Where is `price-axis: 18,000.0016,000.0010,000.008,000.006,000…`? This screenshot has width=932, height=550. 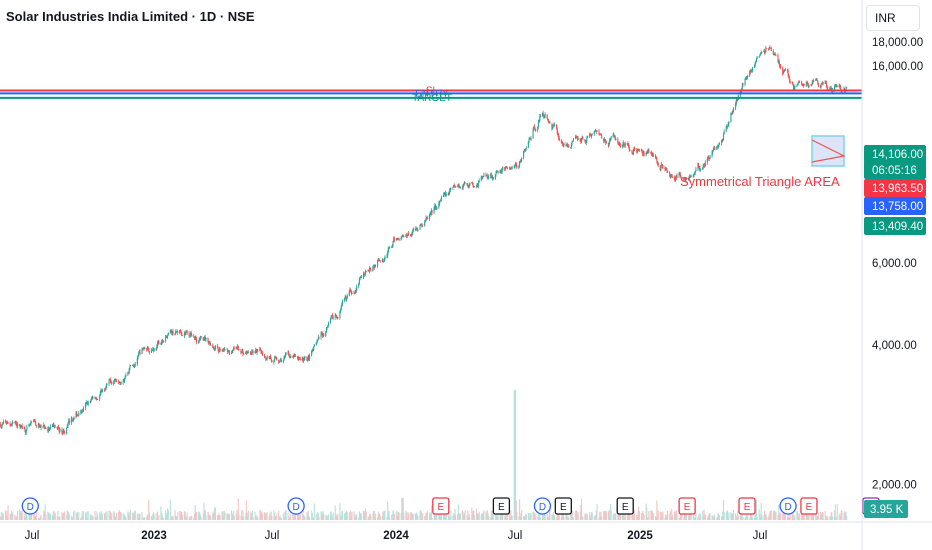 price-axis: 18,000.0016,000.0010,000.008,000.006,000… is located at coordinates (892, 275).